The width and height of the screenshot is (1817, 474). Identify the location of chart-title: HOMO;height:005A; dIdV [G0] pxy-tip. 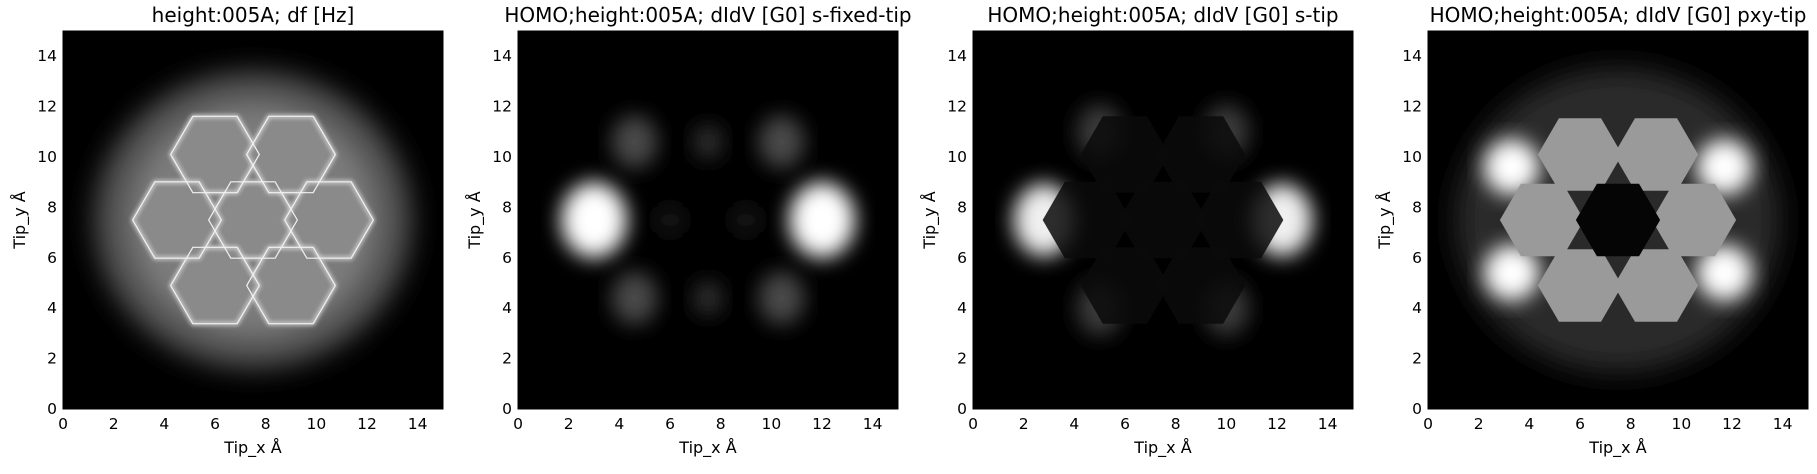
(1618, 15).